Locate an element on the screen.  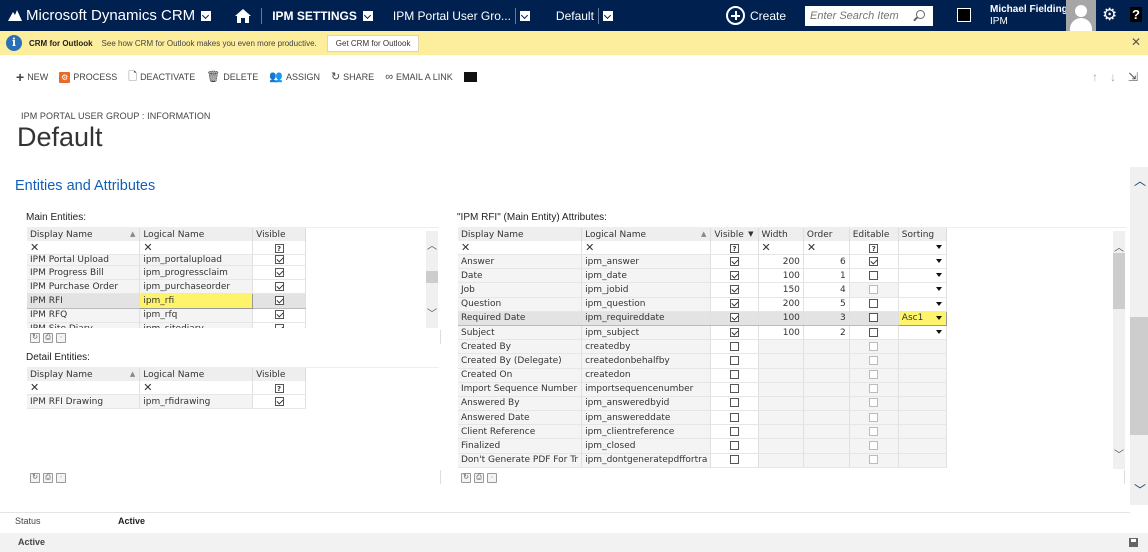
get-crm-for-outlook-button: Get CRM for Outlook is located at coordinates (373, 43).